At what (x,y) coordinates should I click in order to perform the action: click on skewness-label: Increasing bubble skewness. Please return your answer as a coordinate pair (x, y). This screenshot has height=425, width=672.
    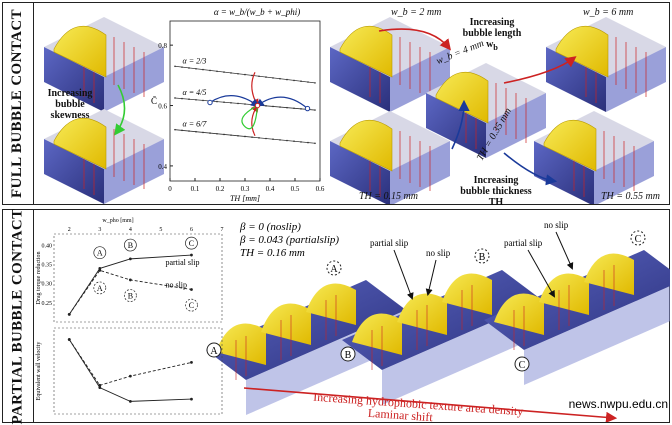
    Looking at the image, I should click on (70, 104).